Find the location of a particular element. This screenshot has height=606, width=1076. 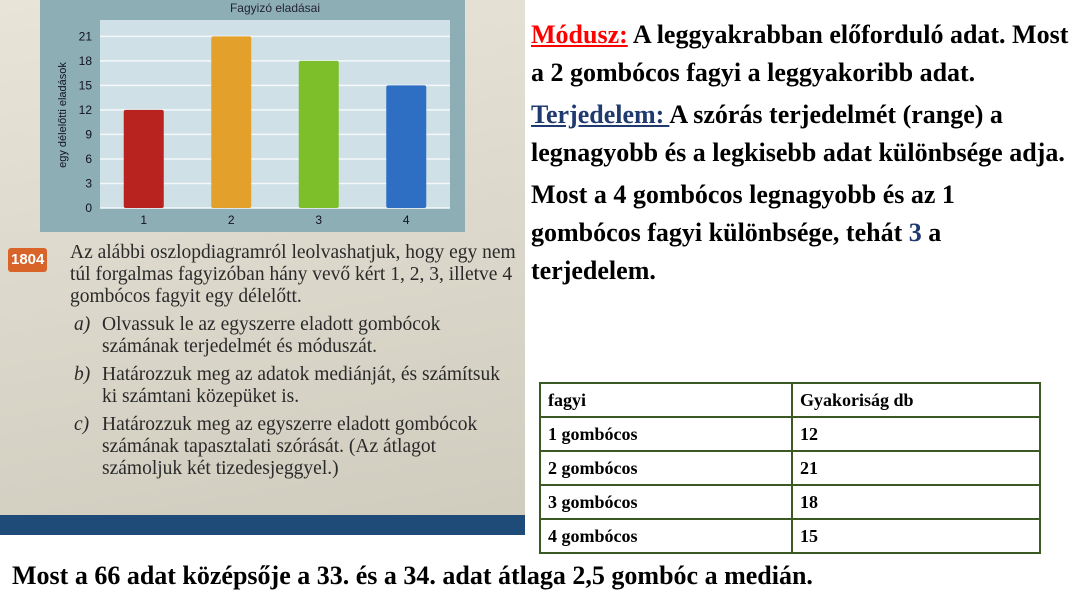

table-row: 4 gombócos 15 is located at coordinates (790, 536).